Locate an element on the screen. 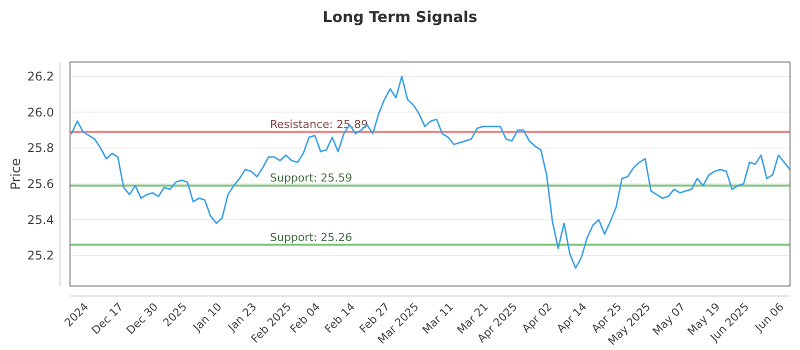  y-tick-label: 25.8 is located at coordinates (40, 148).